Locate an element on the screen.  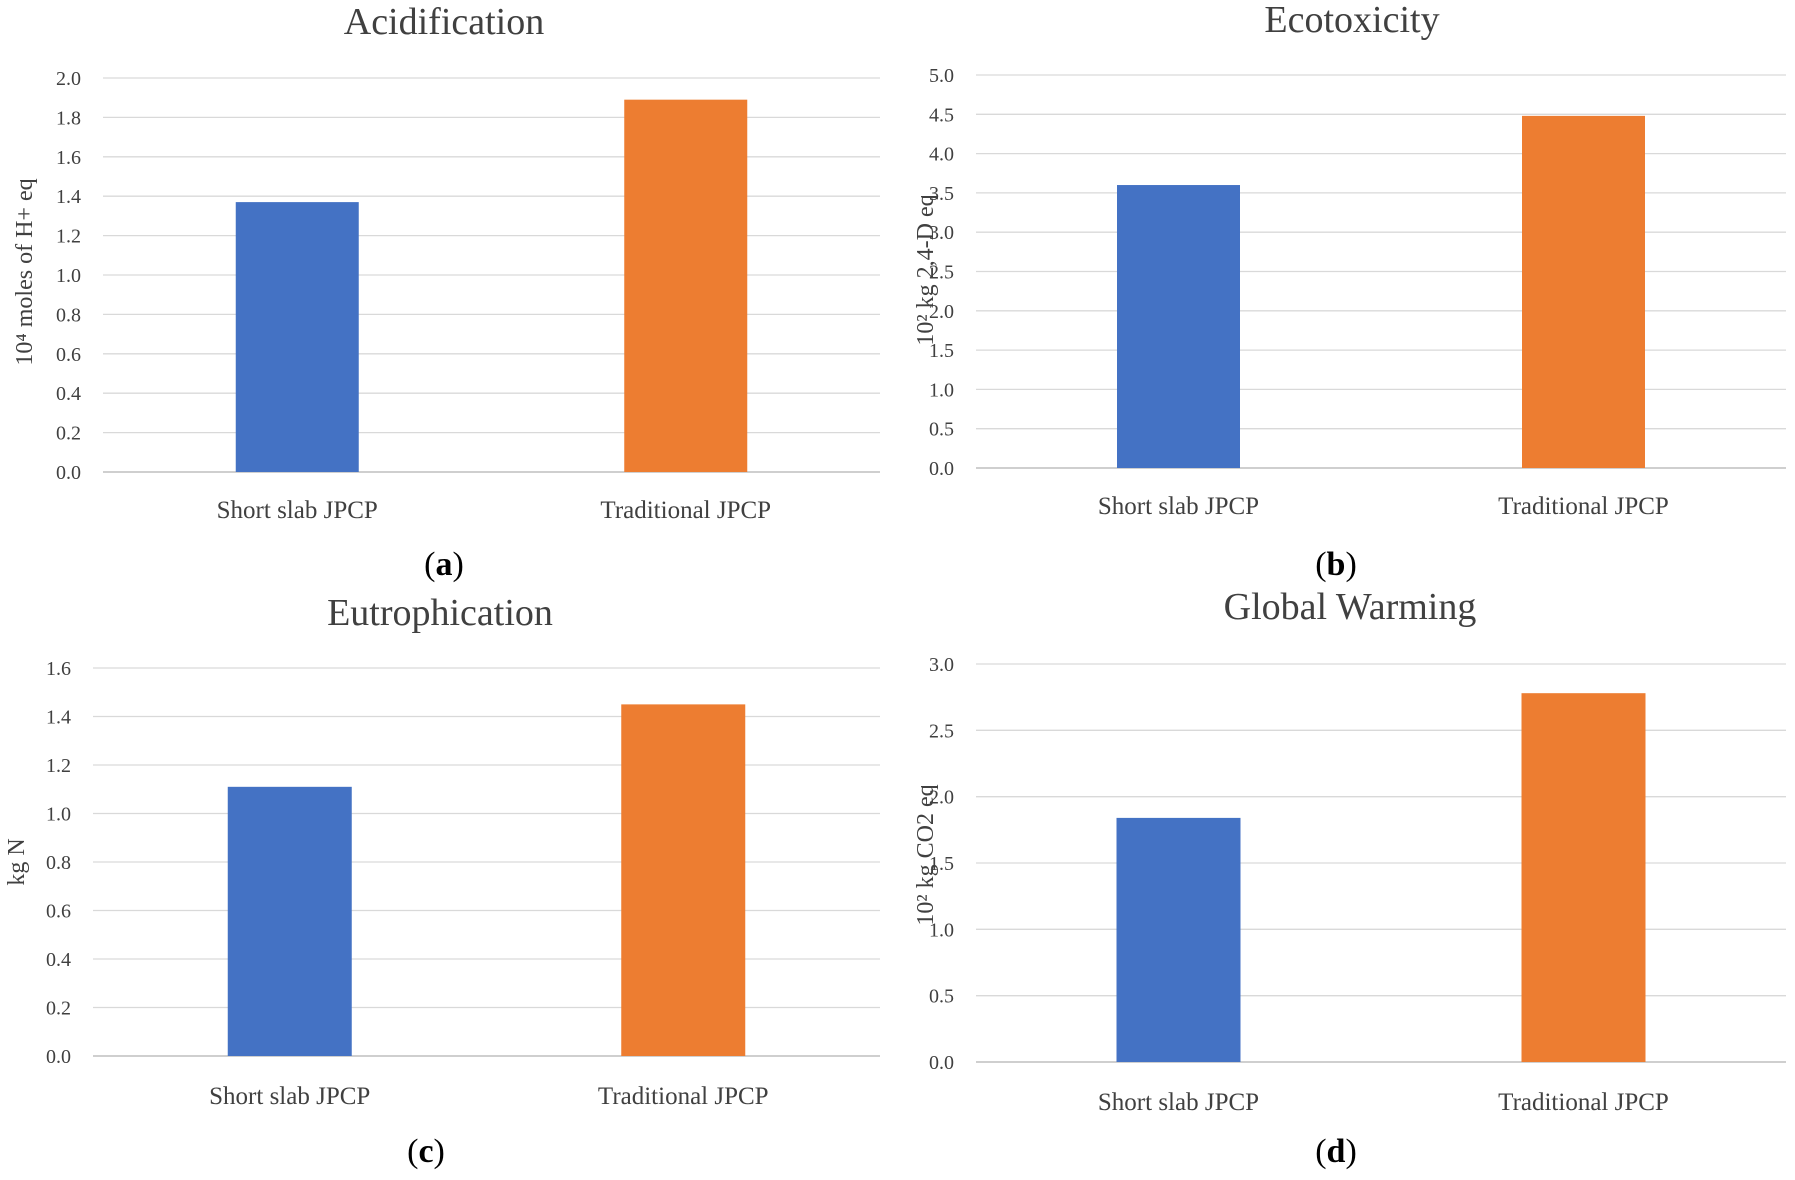
panel-caption: (d) is located at coordinates (1336, 1151).